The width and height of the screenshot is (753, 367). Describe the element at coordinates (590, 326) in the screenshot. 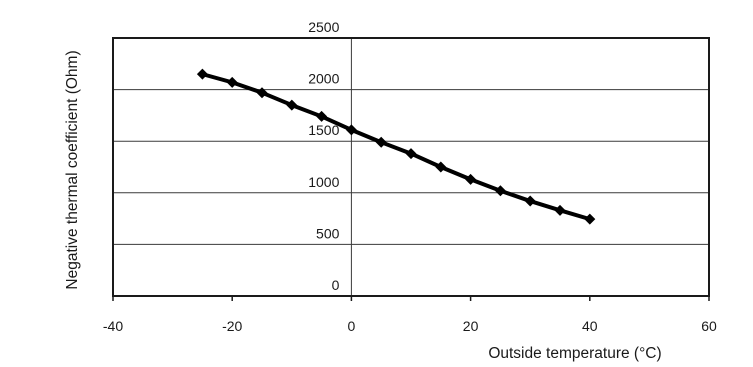

I see `x-tick-label-40: 40` at that location.